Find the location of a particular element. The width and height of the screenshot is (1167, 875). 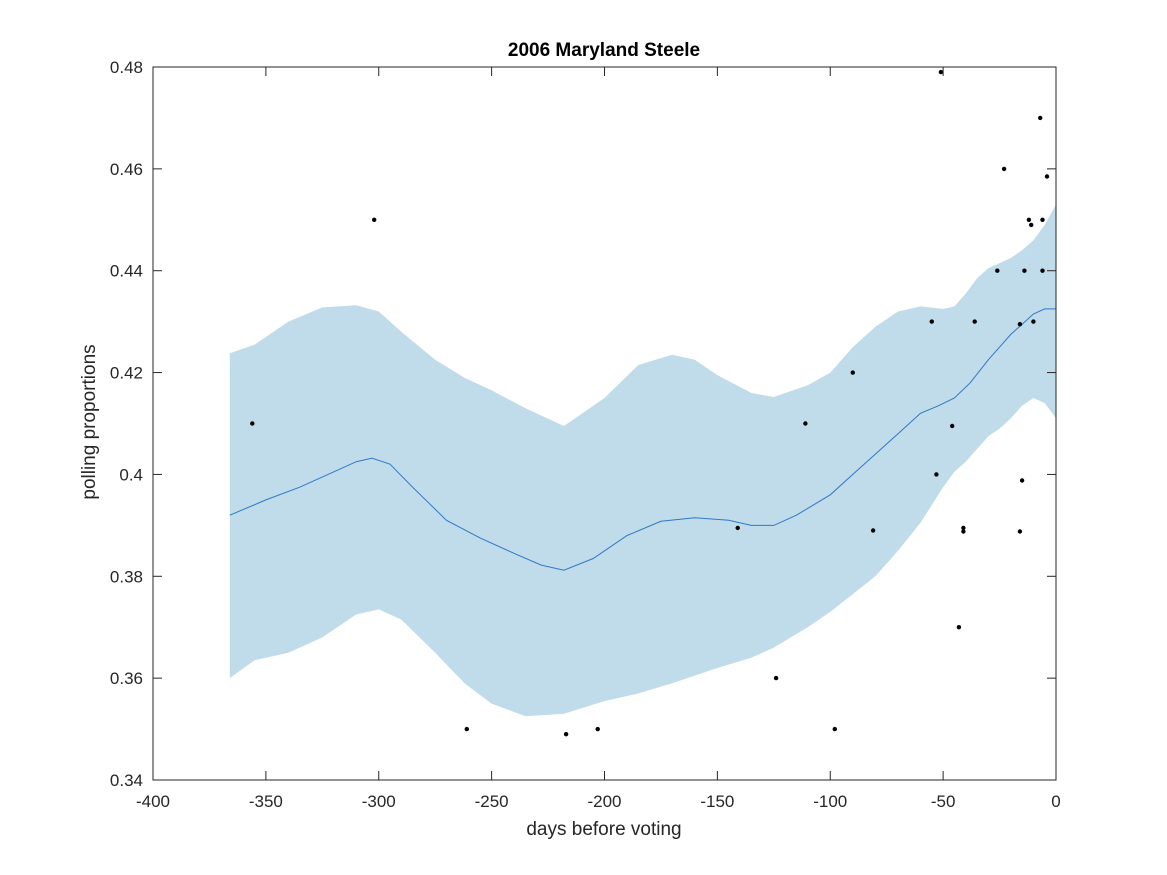

y-tick-label: 0.38 is located at coordinates (126, 576).